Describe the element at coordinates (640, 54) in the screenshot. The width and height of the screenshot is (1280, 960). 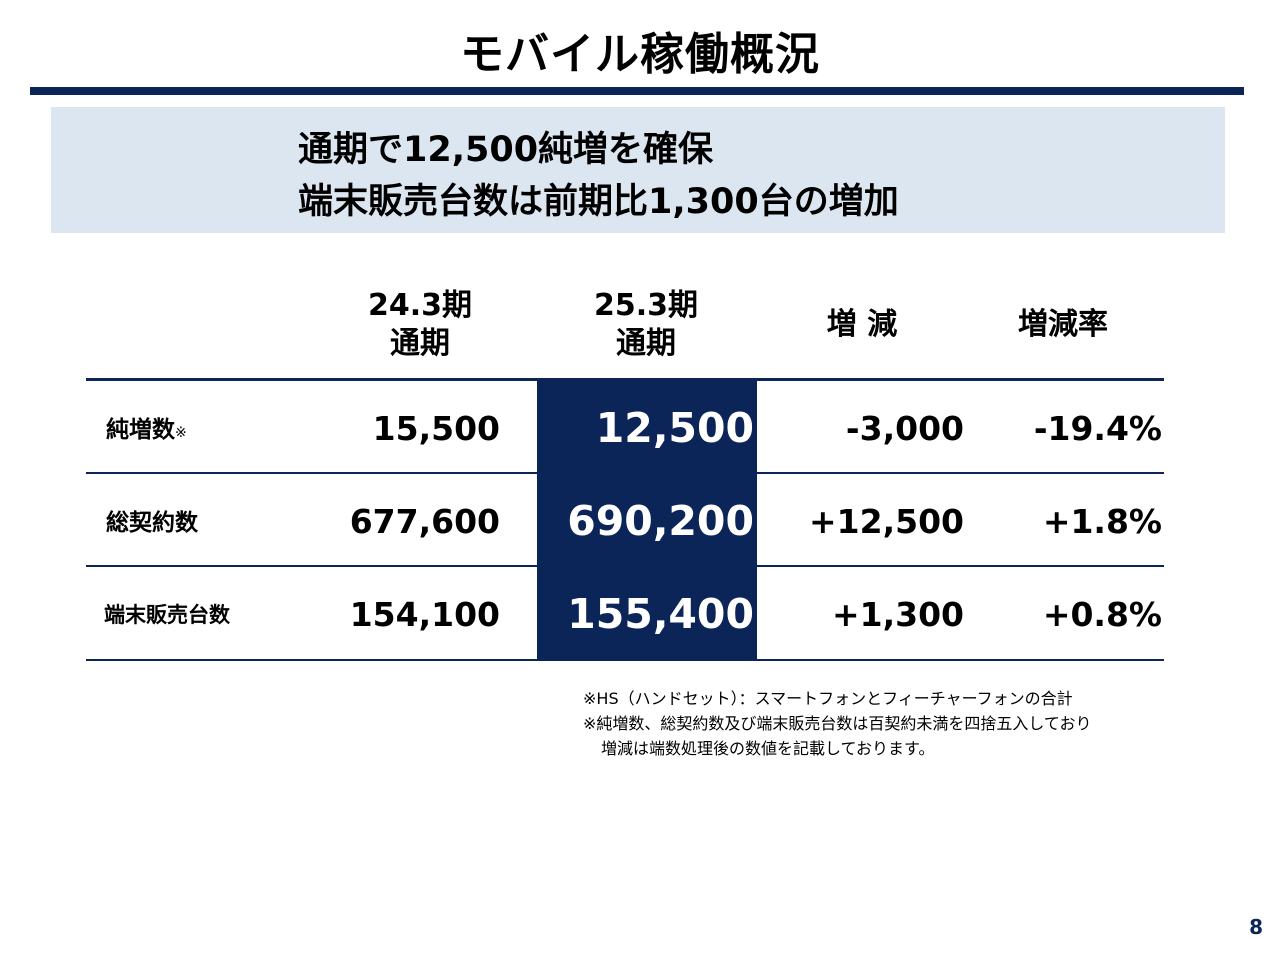
I see `page-title: モバイル稼働概況` at that location.